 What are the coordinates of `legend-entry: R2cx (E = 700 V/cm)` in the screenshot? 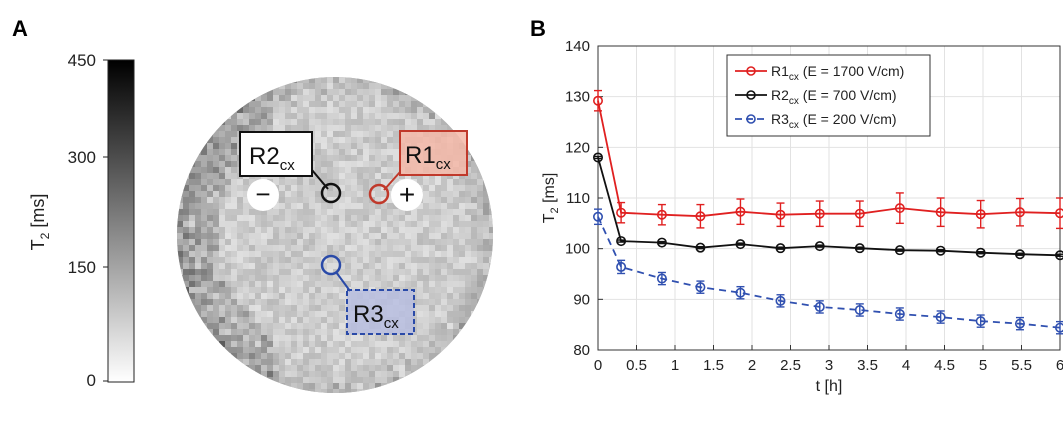 It's located at (834, 97).